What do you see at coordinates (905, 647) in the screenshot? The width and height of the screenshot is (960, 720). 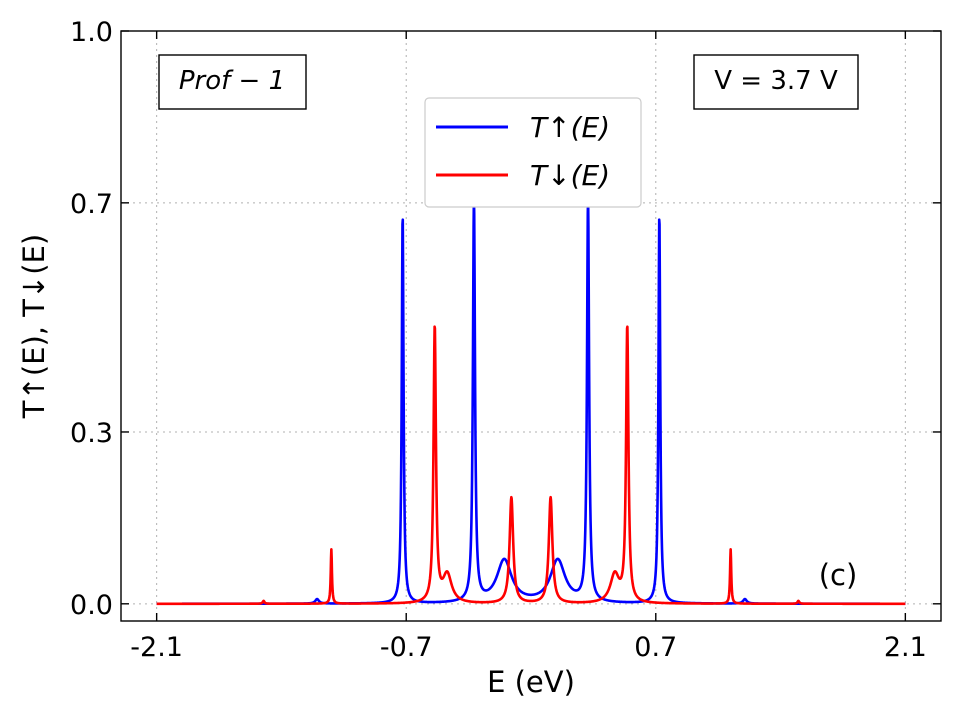 I see `x-tick-label: 2.1` at bounding box center [905, 647].